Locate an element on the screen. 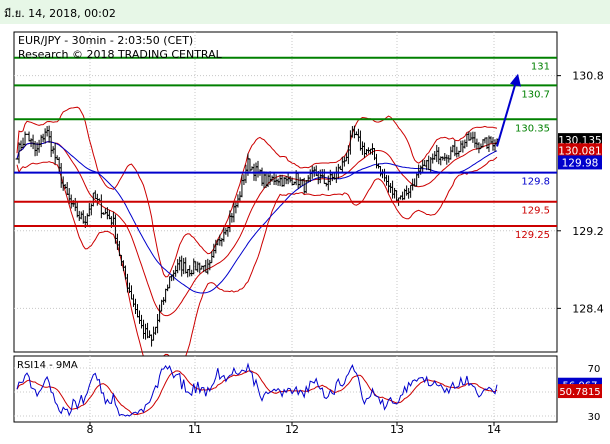  x-tick-label: 12 is located at coordinates (292, 429).